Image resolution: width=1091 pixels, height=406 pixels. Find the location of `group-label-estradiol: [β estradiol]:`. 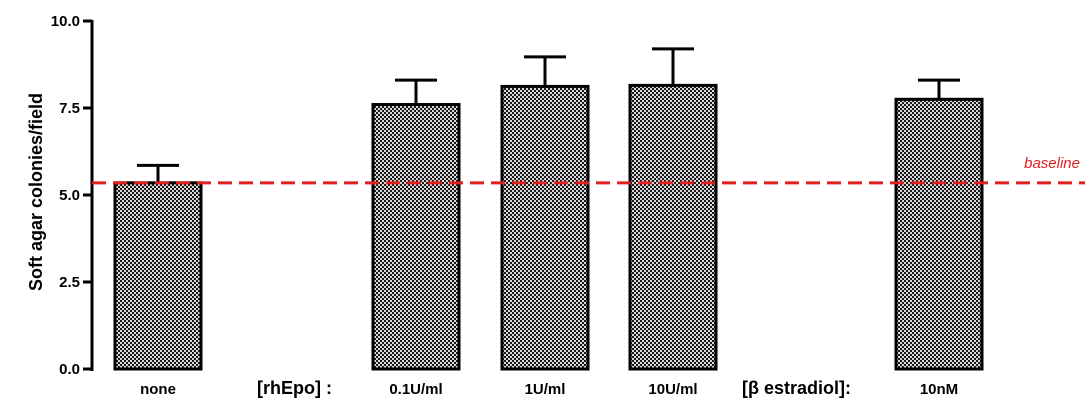

group-label-estradiol: [β estradiol]: is located at coordinates (796, 388).